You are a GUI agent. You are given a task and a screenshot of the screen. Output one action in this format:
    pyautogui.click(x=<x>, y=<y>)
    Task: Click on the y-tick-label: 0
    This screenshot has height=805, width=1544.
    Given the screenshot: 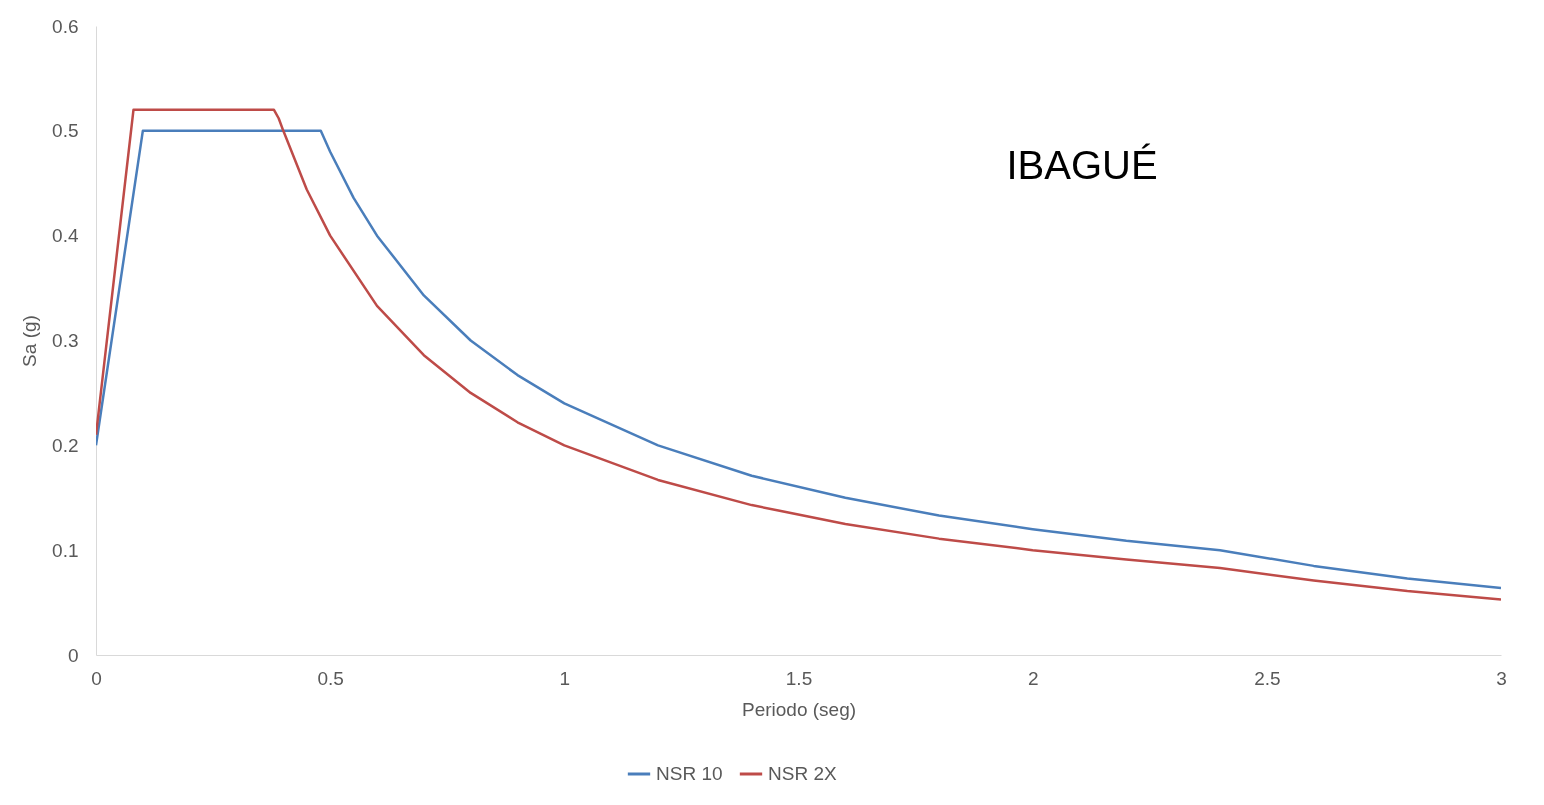 What is the action you would take?
    pyautogui.click(x=73, y=655)
    